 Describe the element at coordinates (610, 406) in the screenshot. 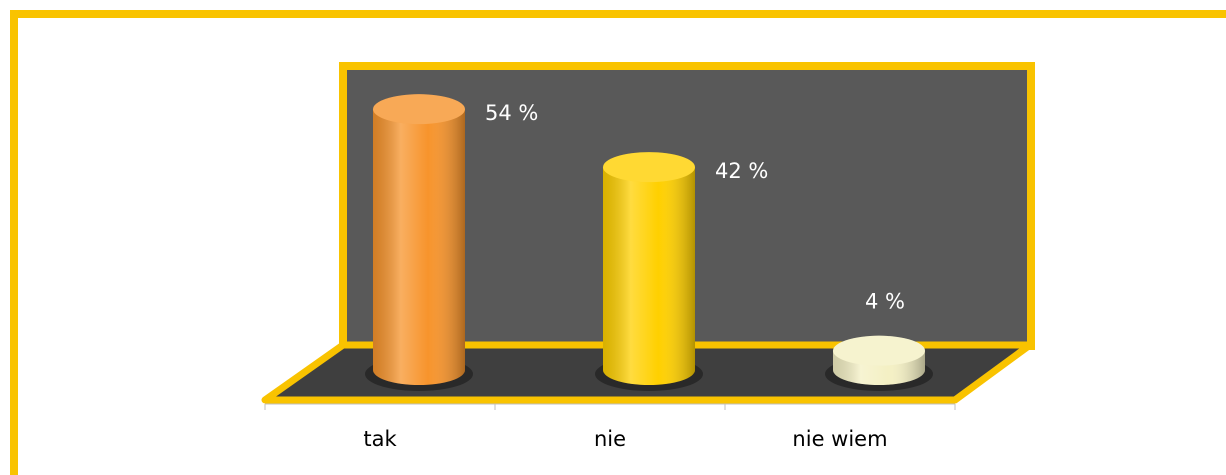

I see `x-axis` at that location.